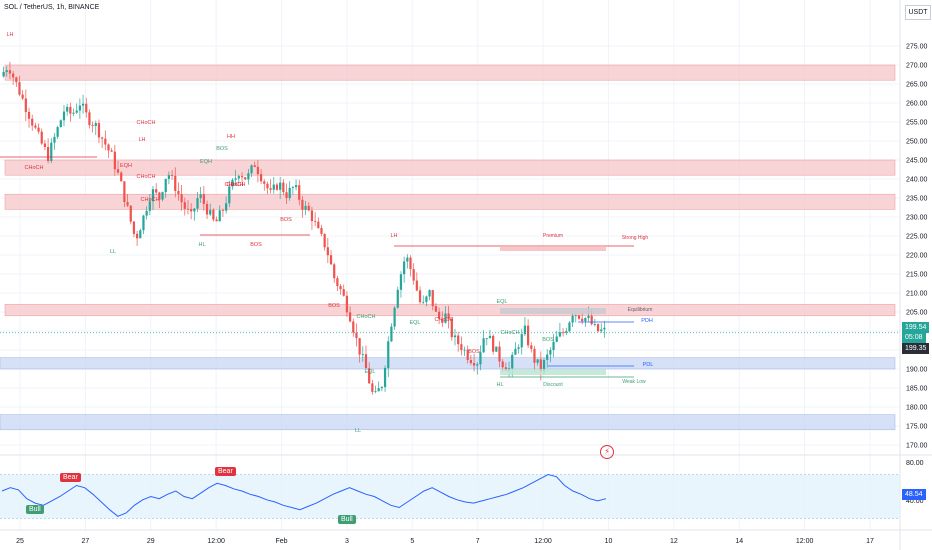 This screenshot has width=932, height=550. What do you see at coordinates (85, 541) in the screenshot?
I see `x-tick-label: 27` at bounding box center [85, 541].